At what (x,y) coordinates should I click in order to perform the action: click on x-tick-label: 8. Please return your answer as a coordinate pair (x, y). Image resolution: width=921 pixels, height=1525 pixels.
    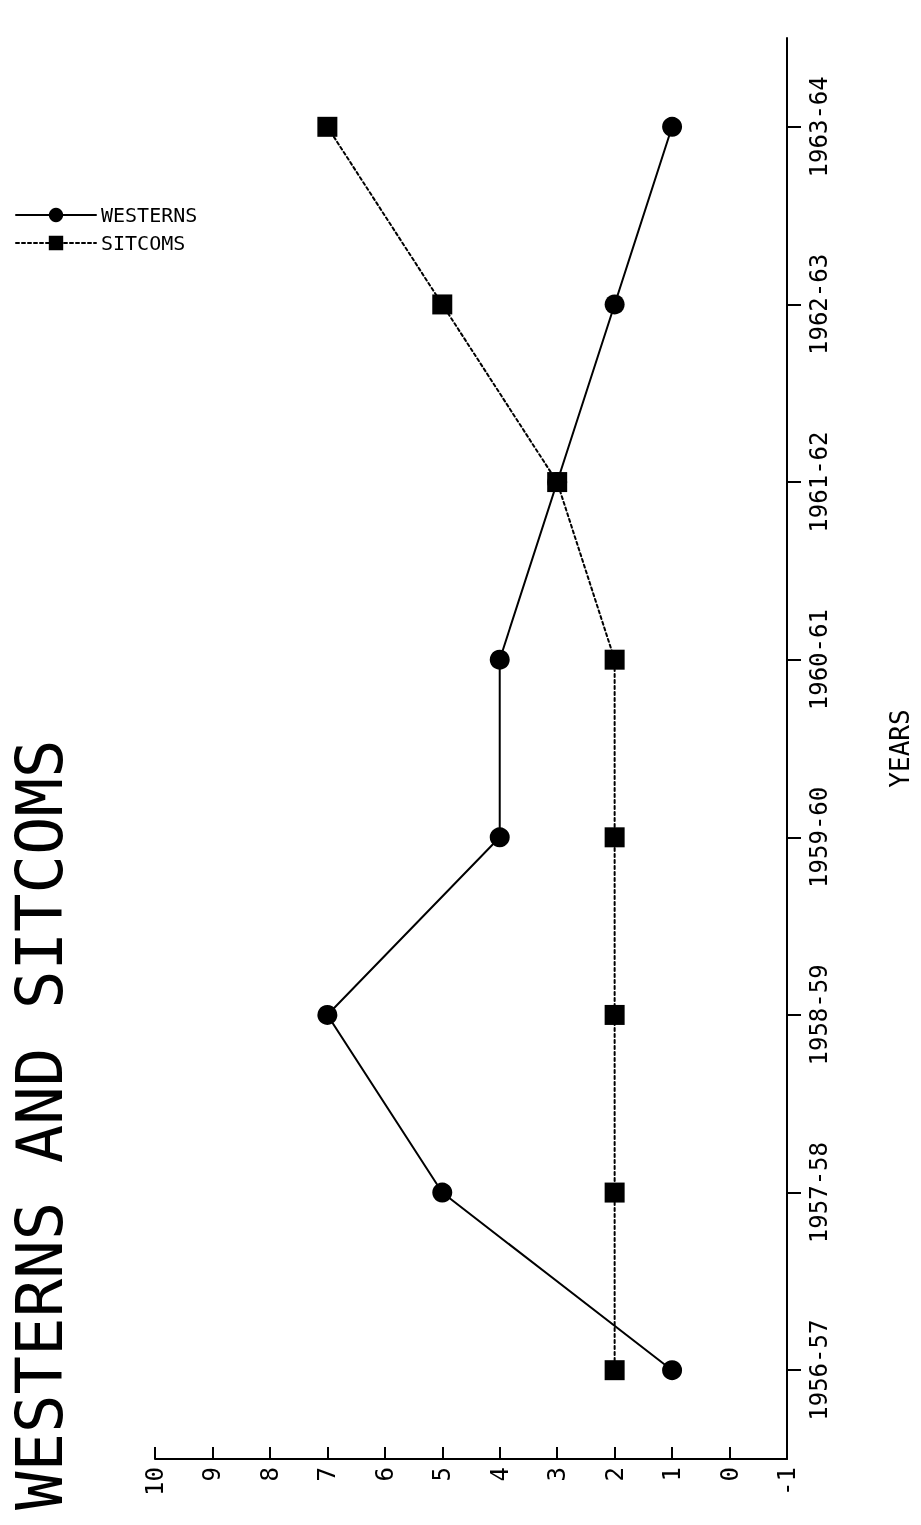
    Looking at the image, I should click on (269, 1474).